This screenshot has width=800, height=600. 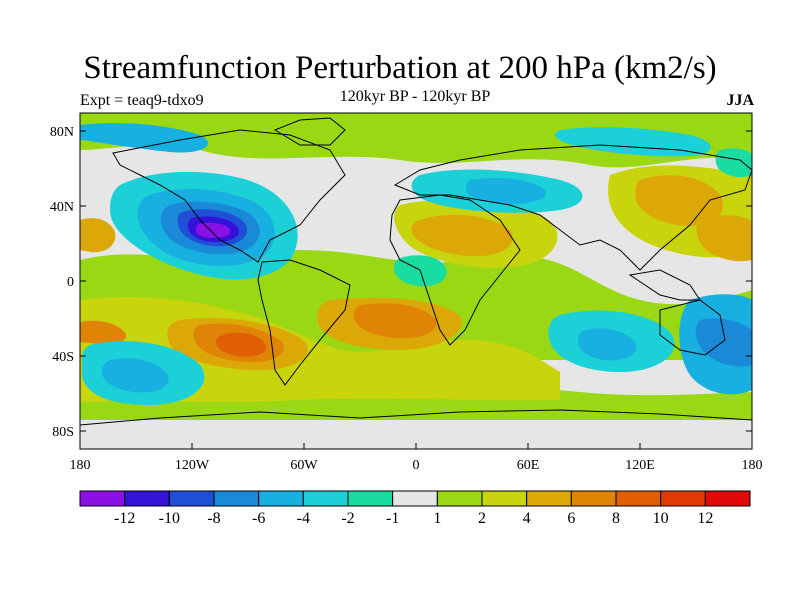 What do you see at coordinates (455, 270) in the screenshot?
I see `africa-coast` at bounding box center [455, 270].